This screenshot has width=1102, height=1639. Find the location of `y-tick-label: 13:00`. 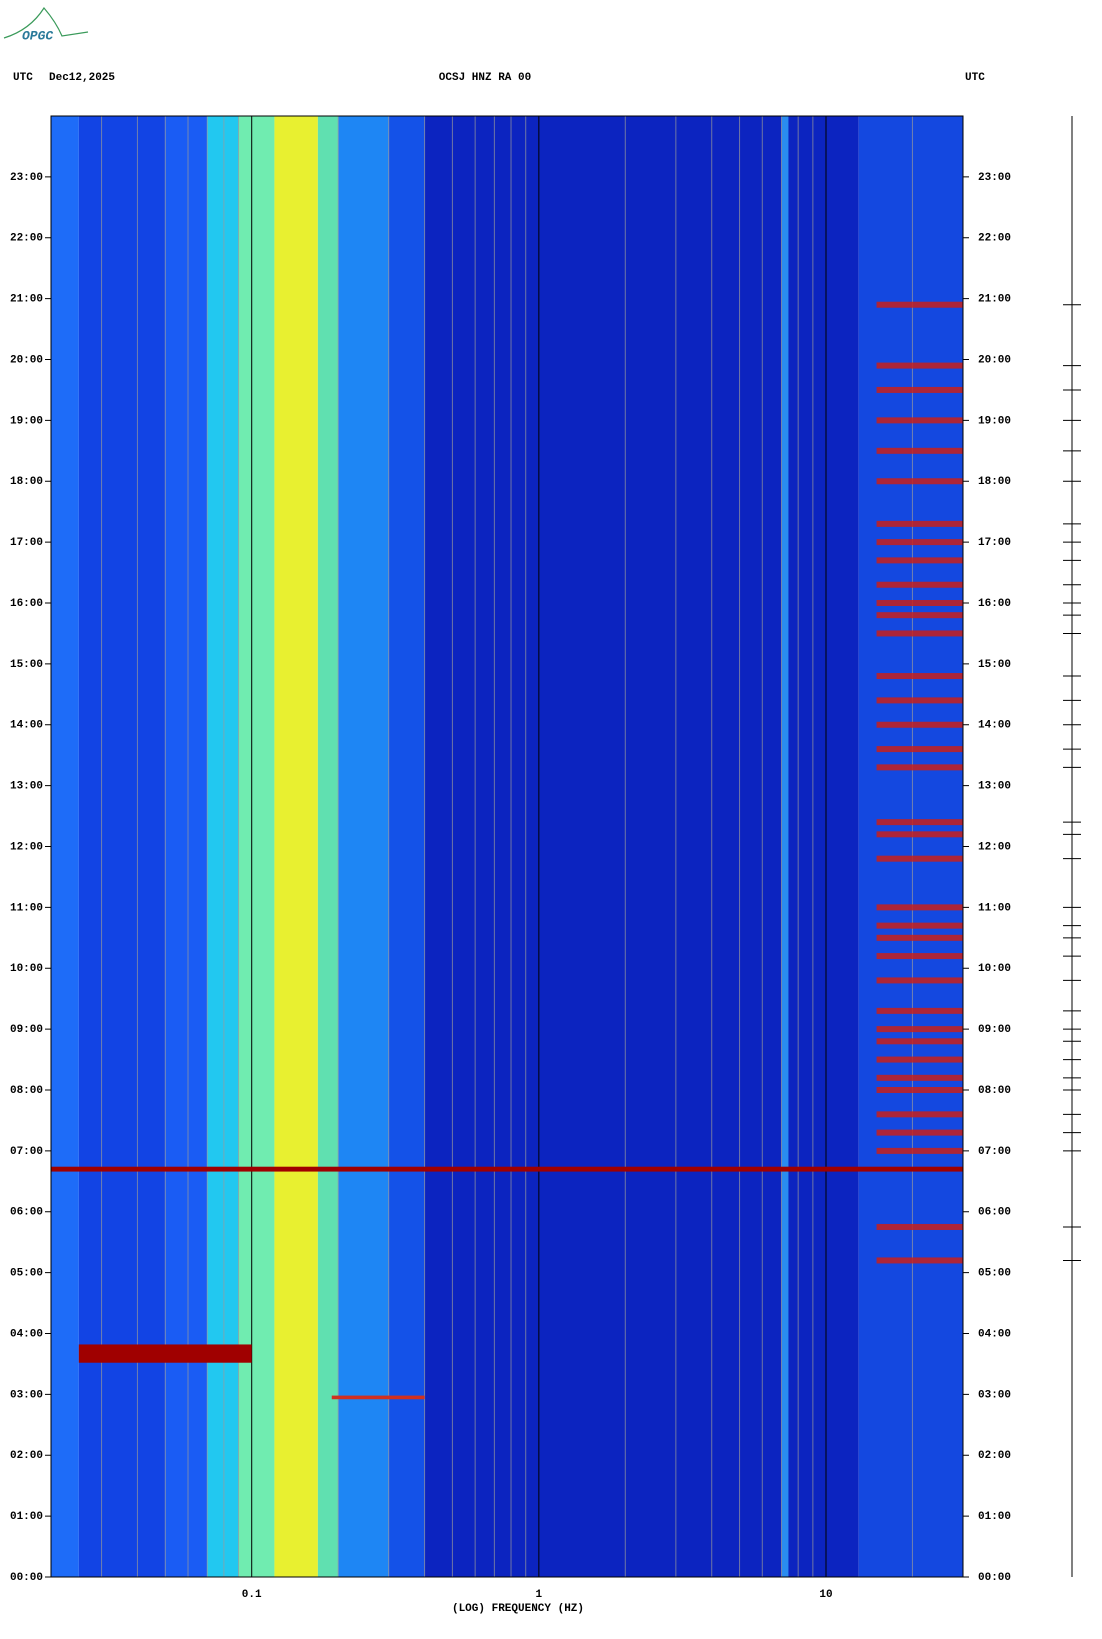

y-tick-label: 13:00 is located at coordinates (994, 787).